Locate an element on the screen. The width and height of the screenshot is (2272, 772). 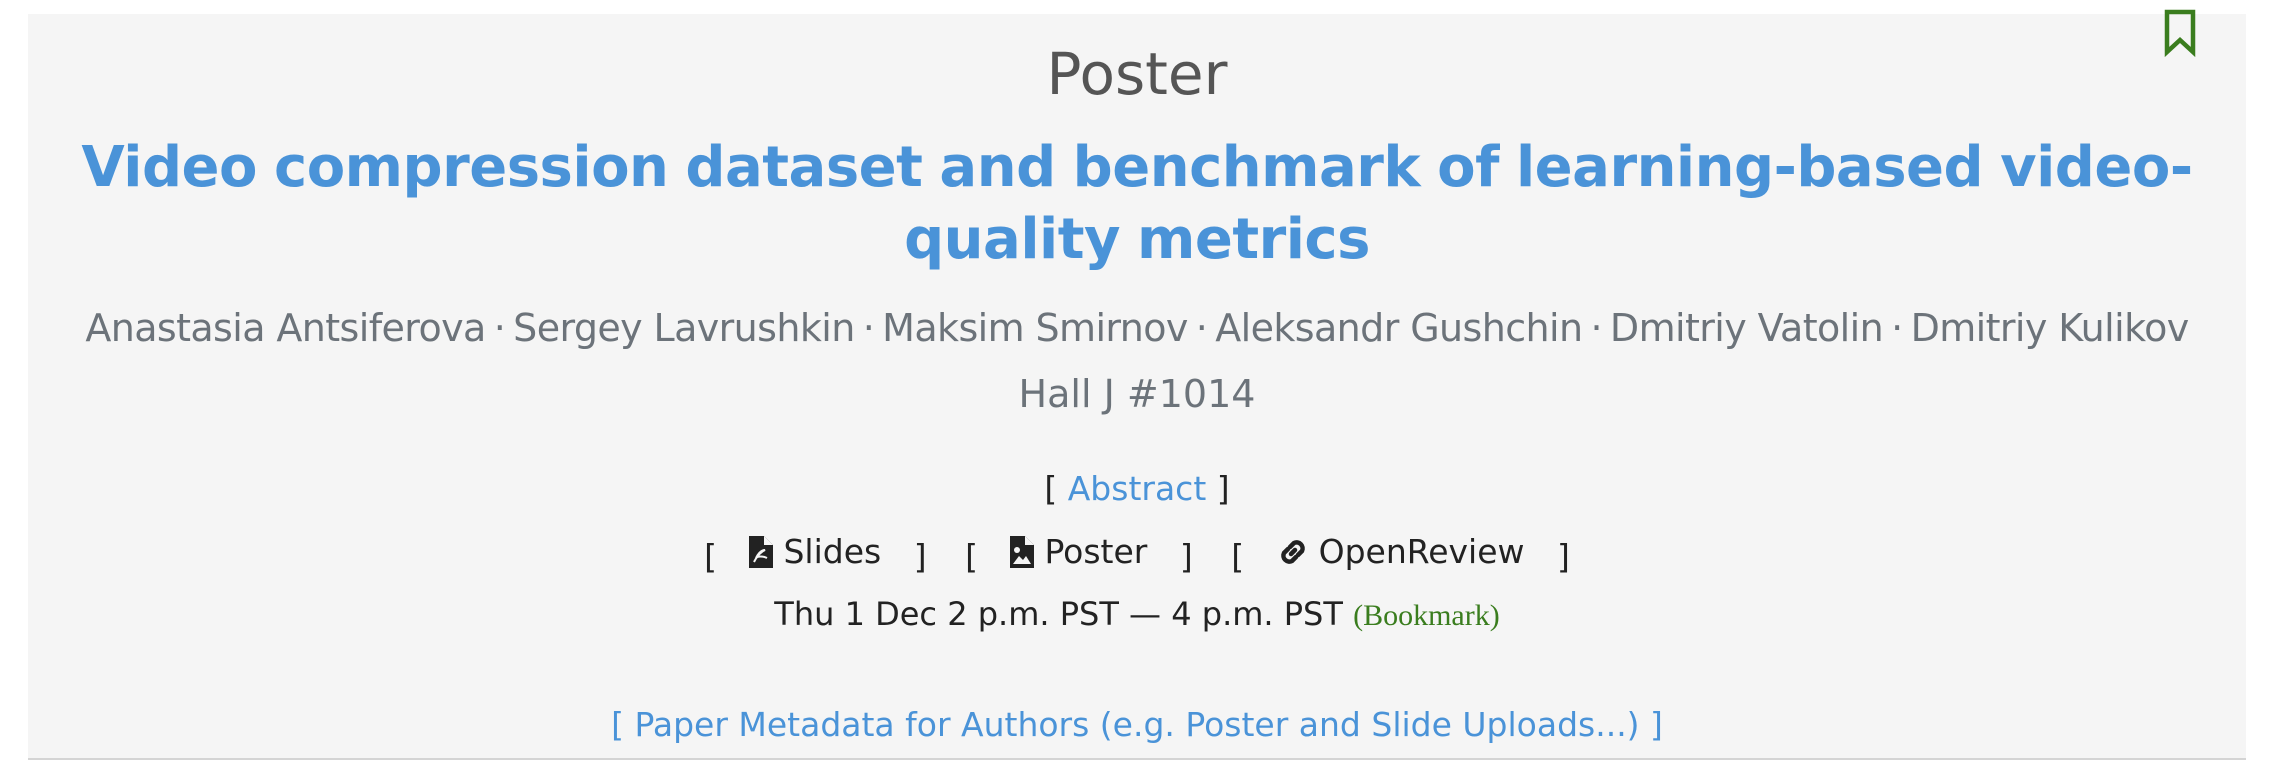
link-icon is located at coordinates (1292, 552).